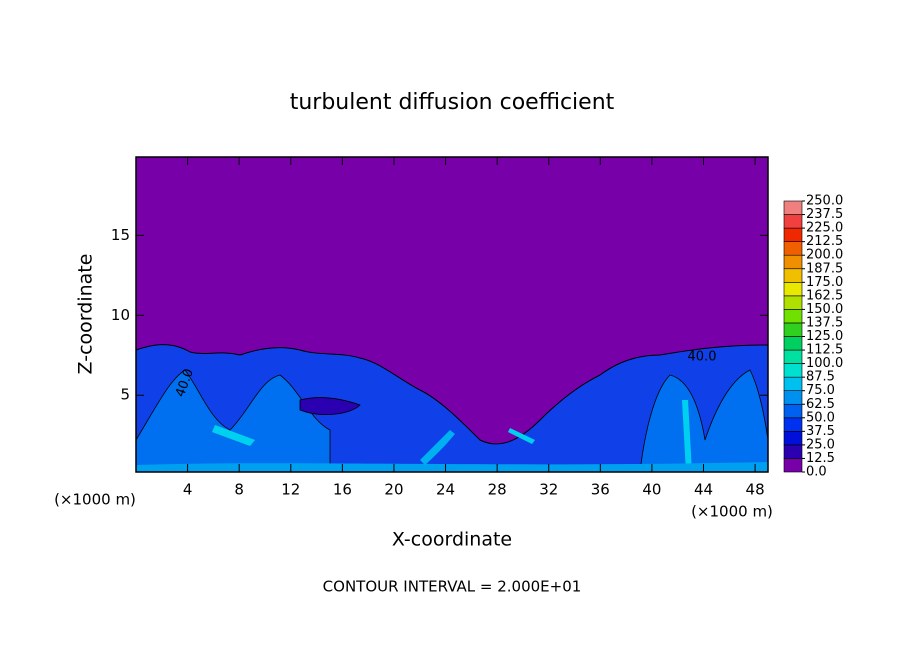 The width and height of the screenshot is (904, 654). I want to click on y-axis-label: Z-coordinate, so click(86, 314).